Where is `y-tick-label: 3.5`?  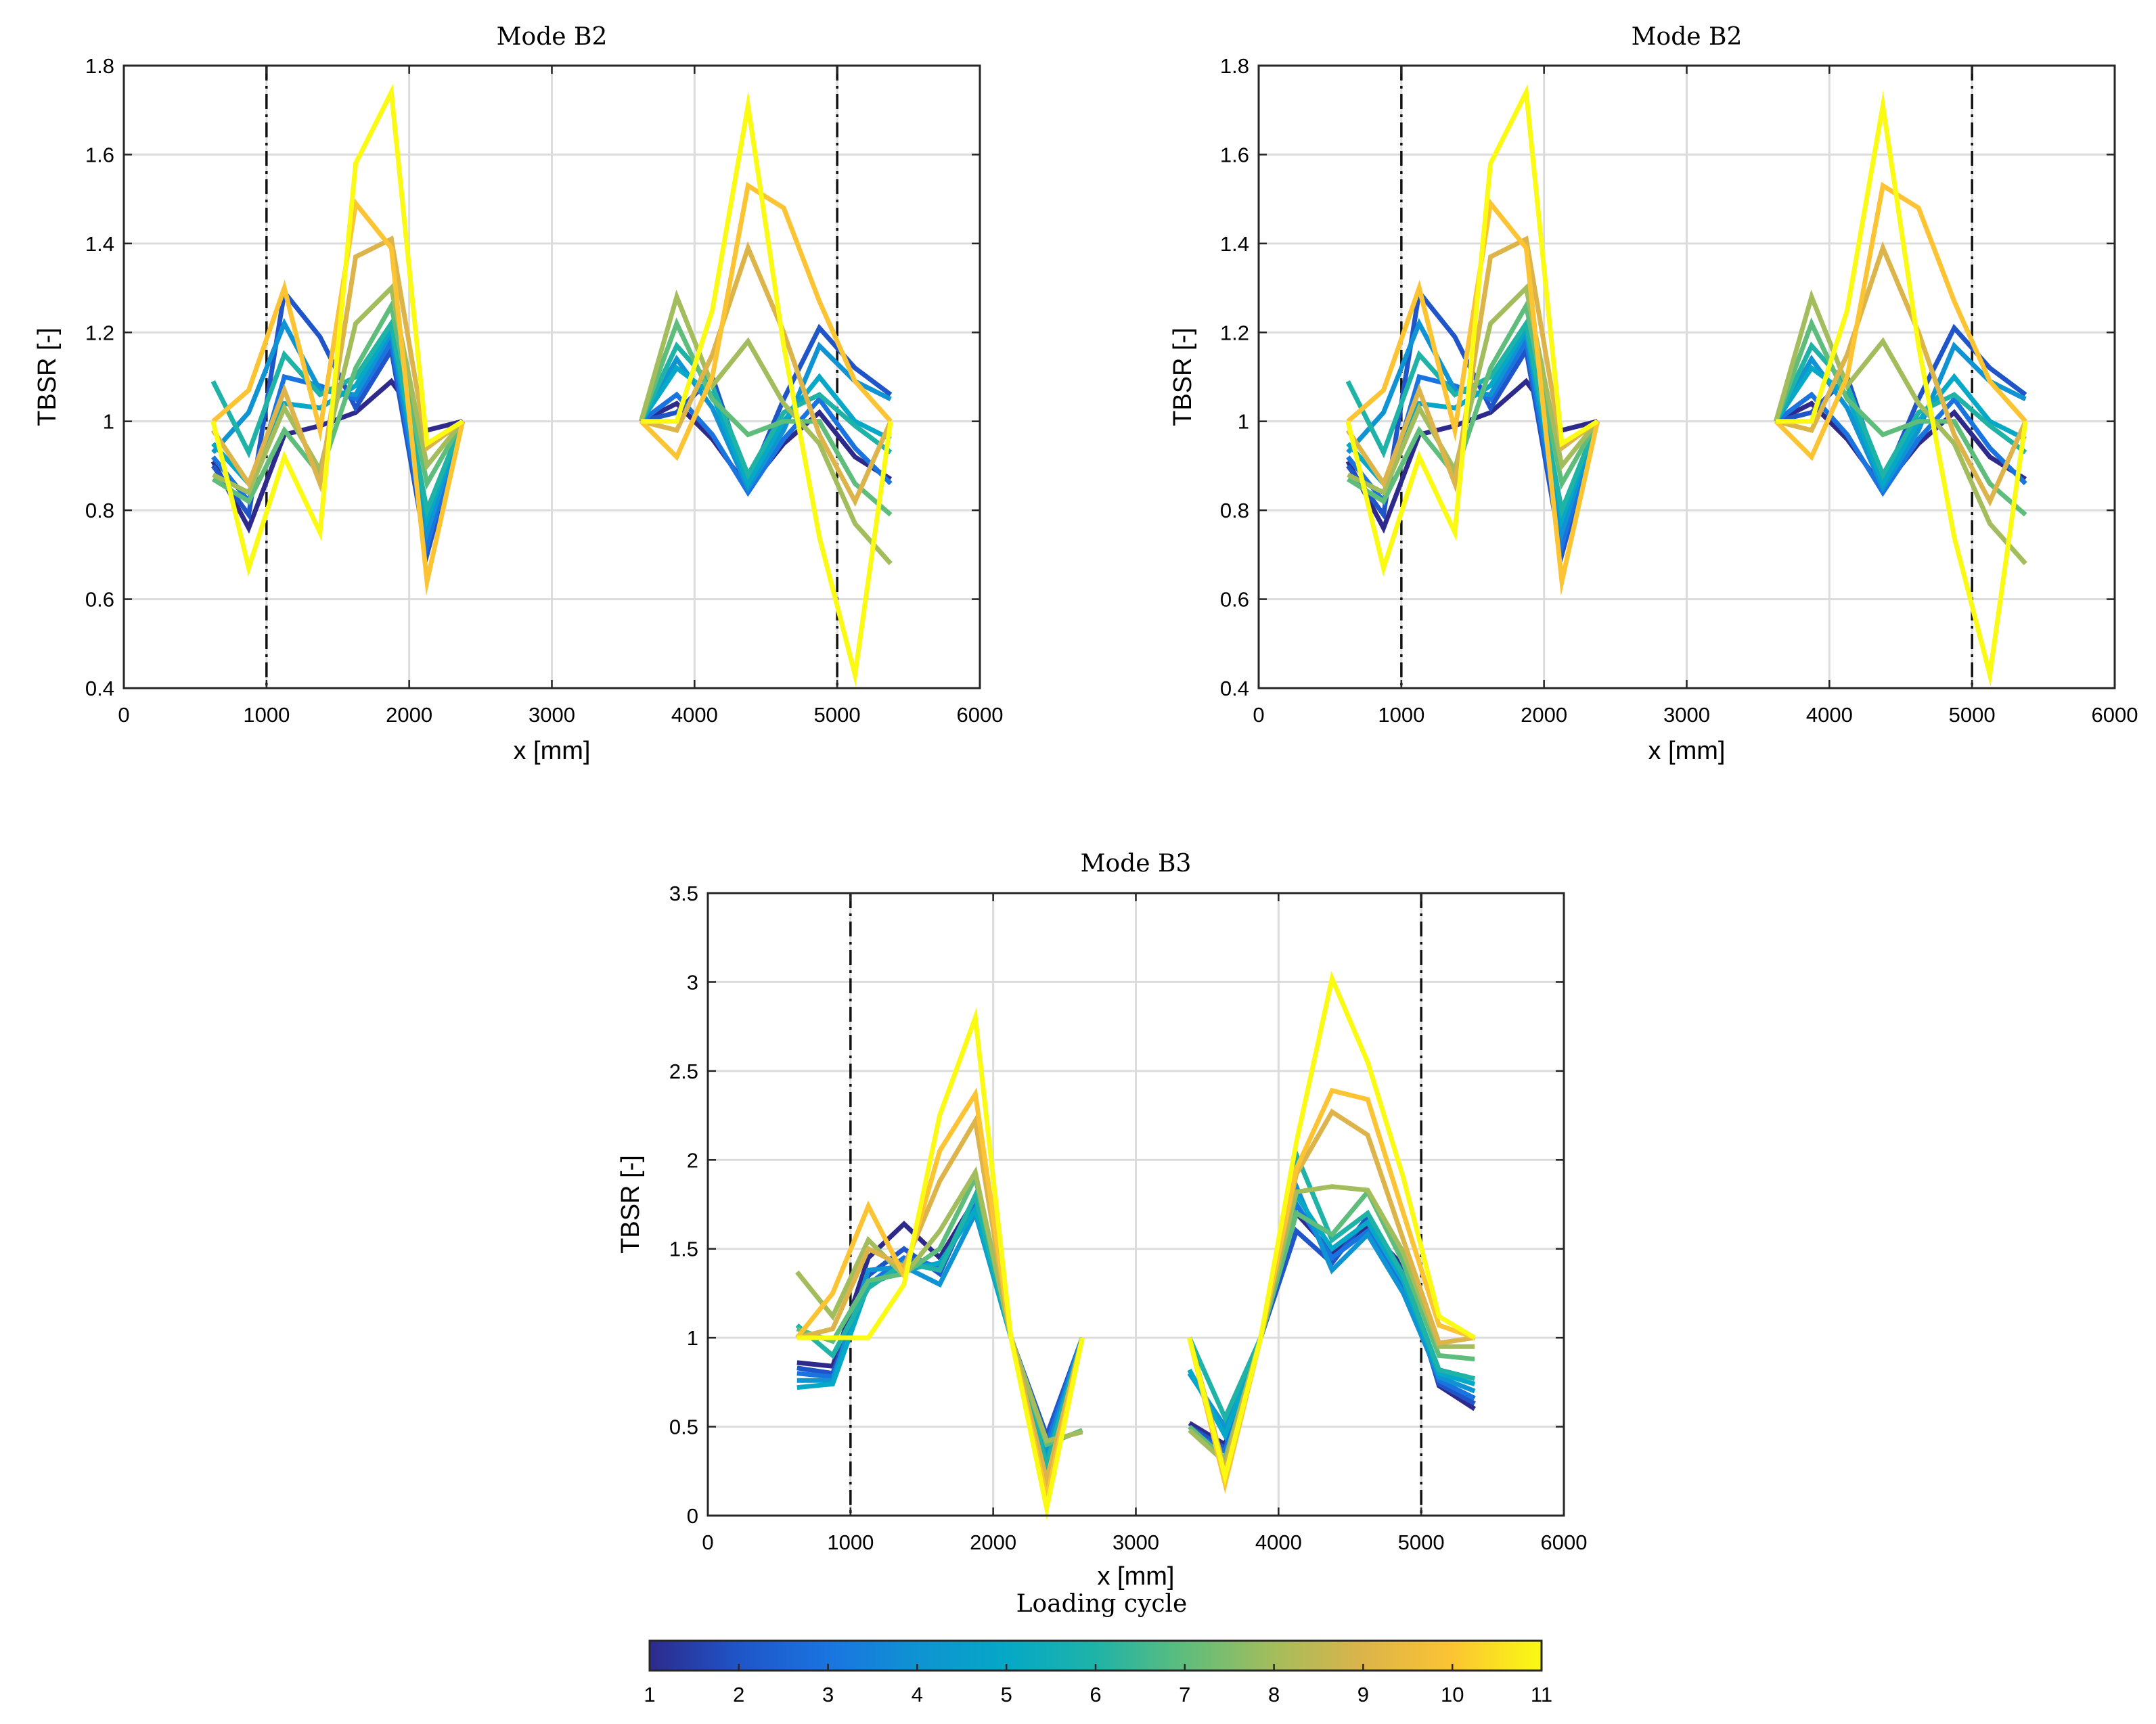 y-tick-label: 3.5 is located at coordinates (683, 893).